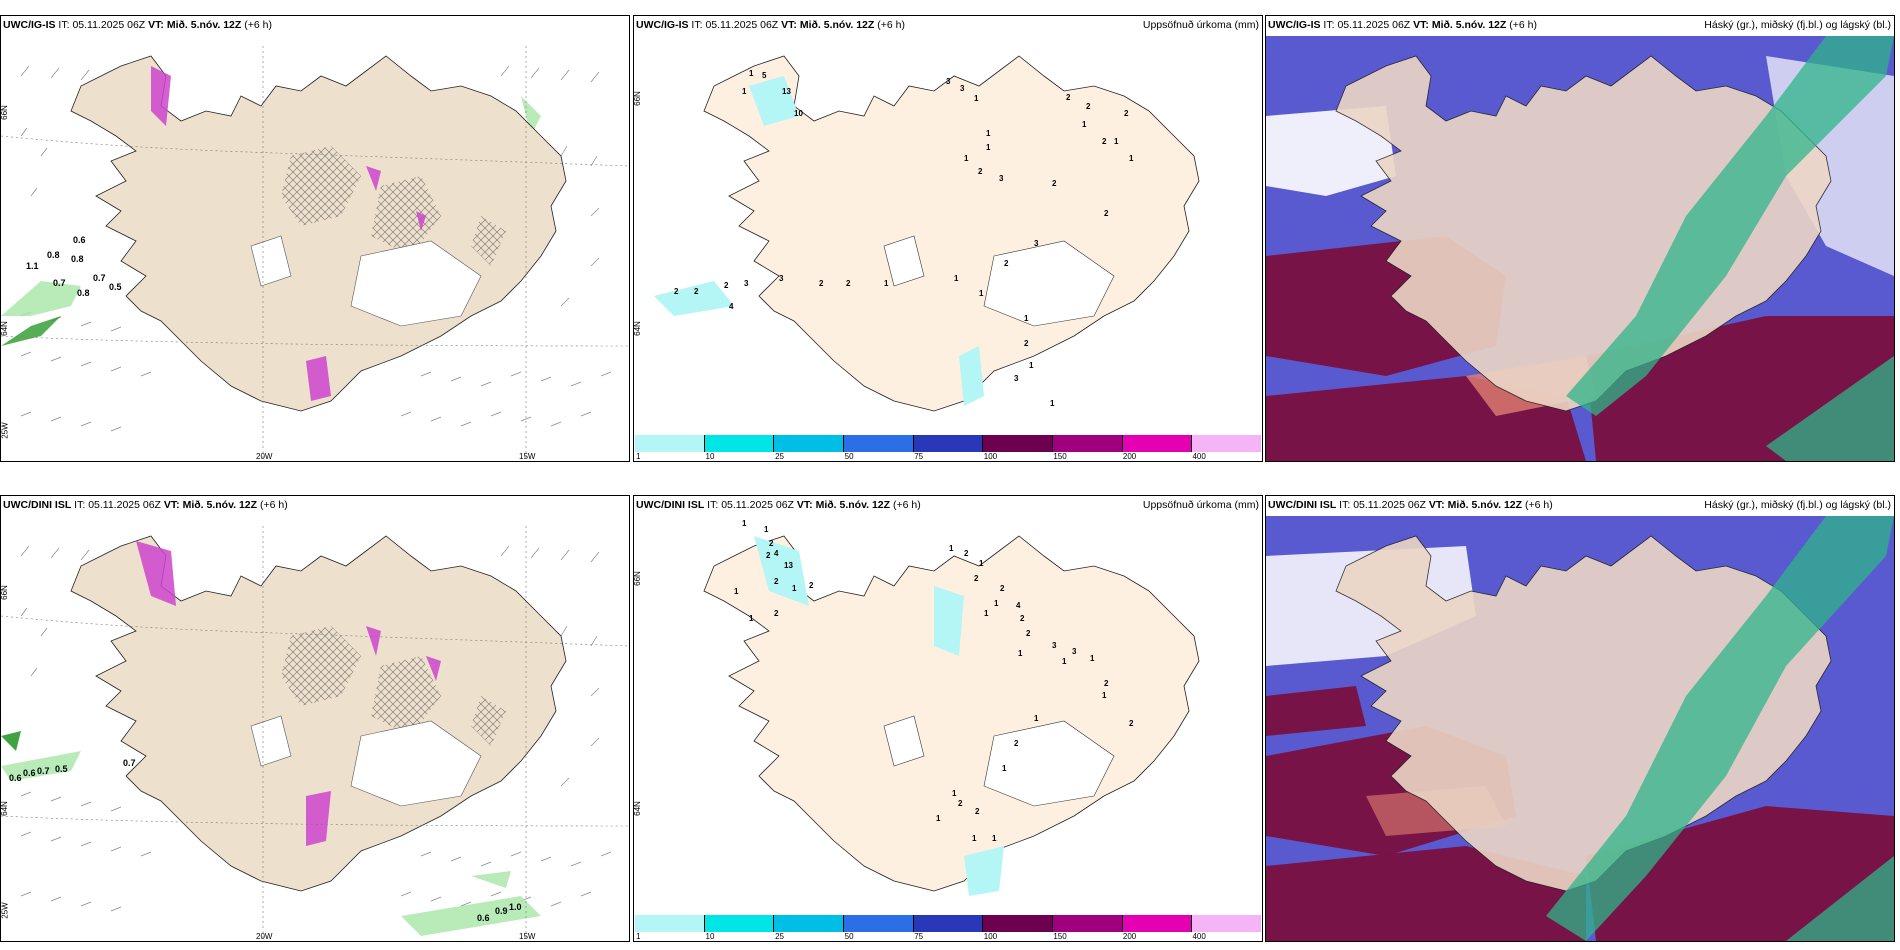 Image resolution: width=1900 pixels, height=950 pixels. Describe the element at coordinates (527, 936) in the screenshot. I see `lon-label: 15W` at that location.